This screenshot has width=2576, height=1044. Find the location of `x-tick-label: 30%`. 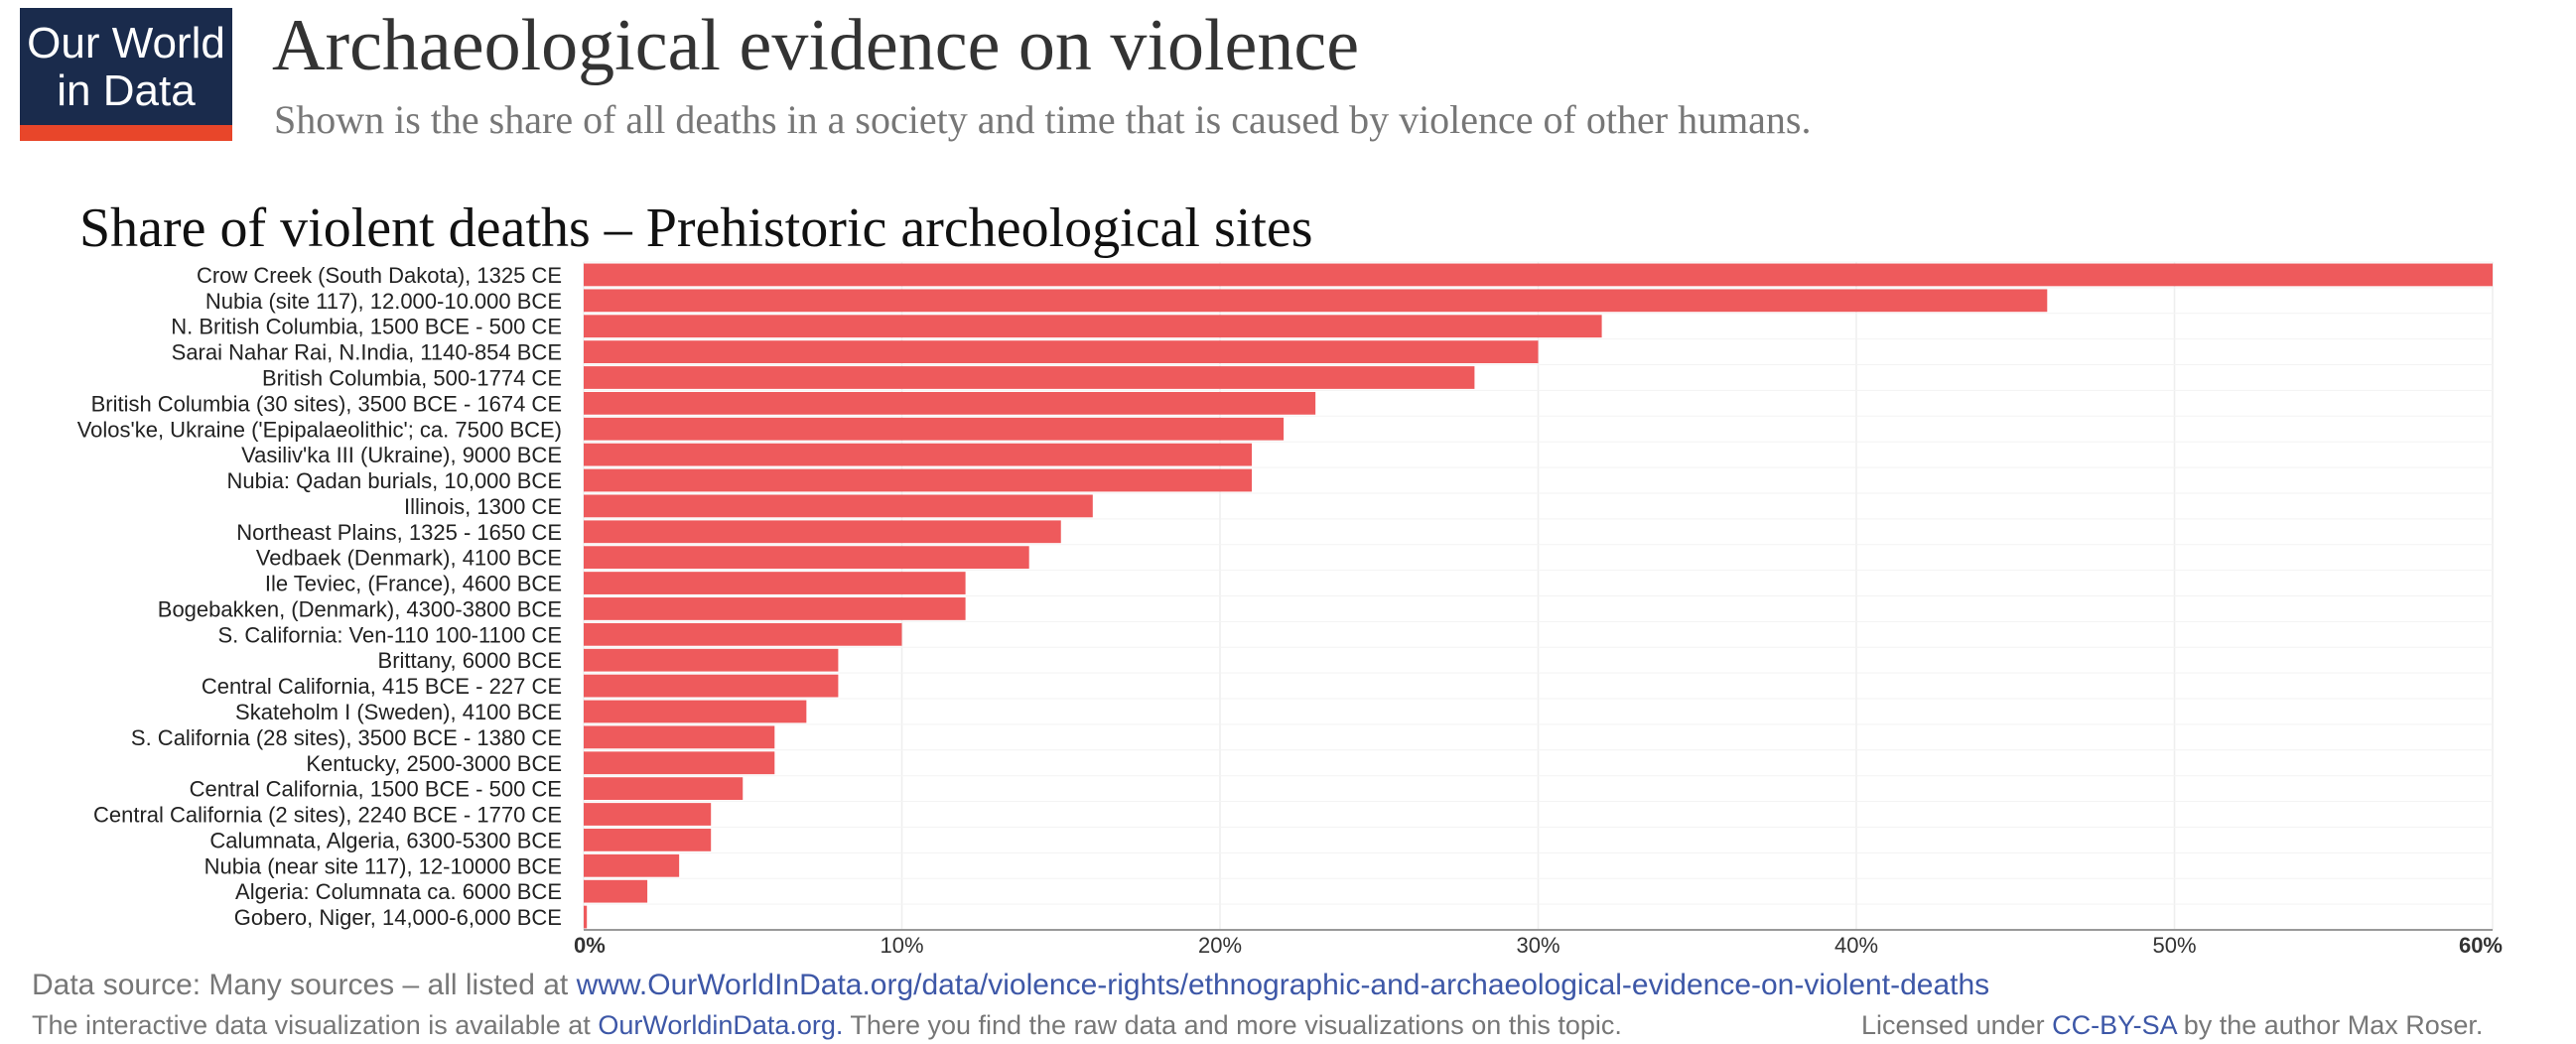

x-tick-label: 30% is located at coordinates (1537, 946).